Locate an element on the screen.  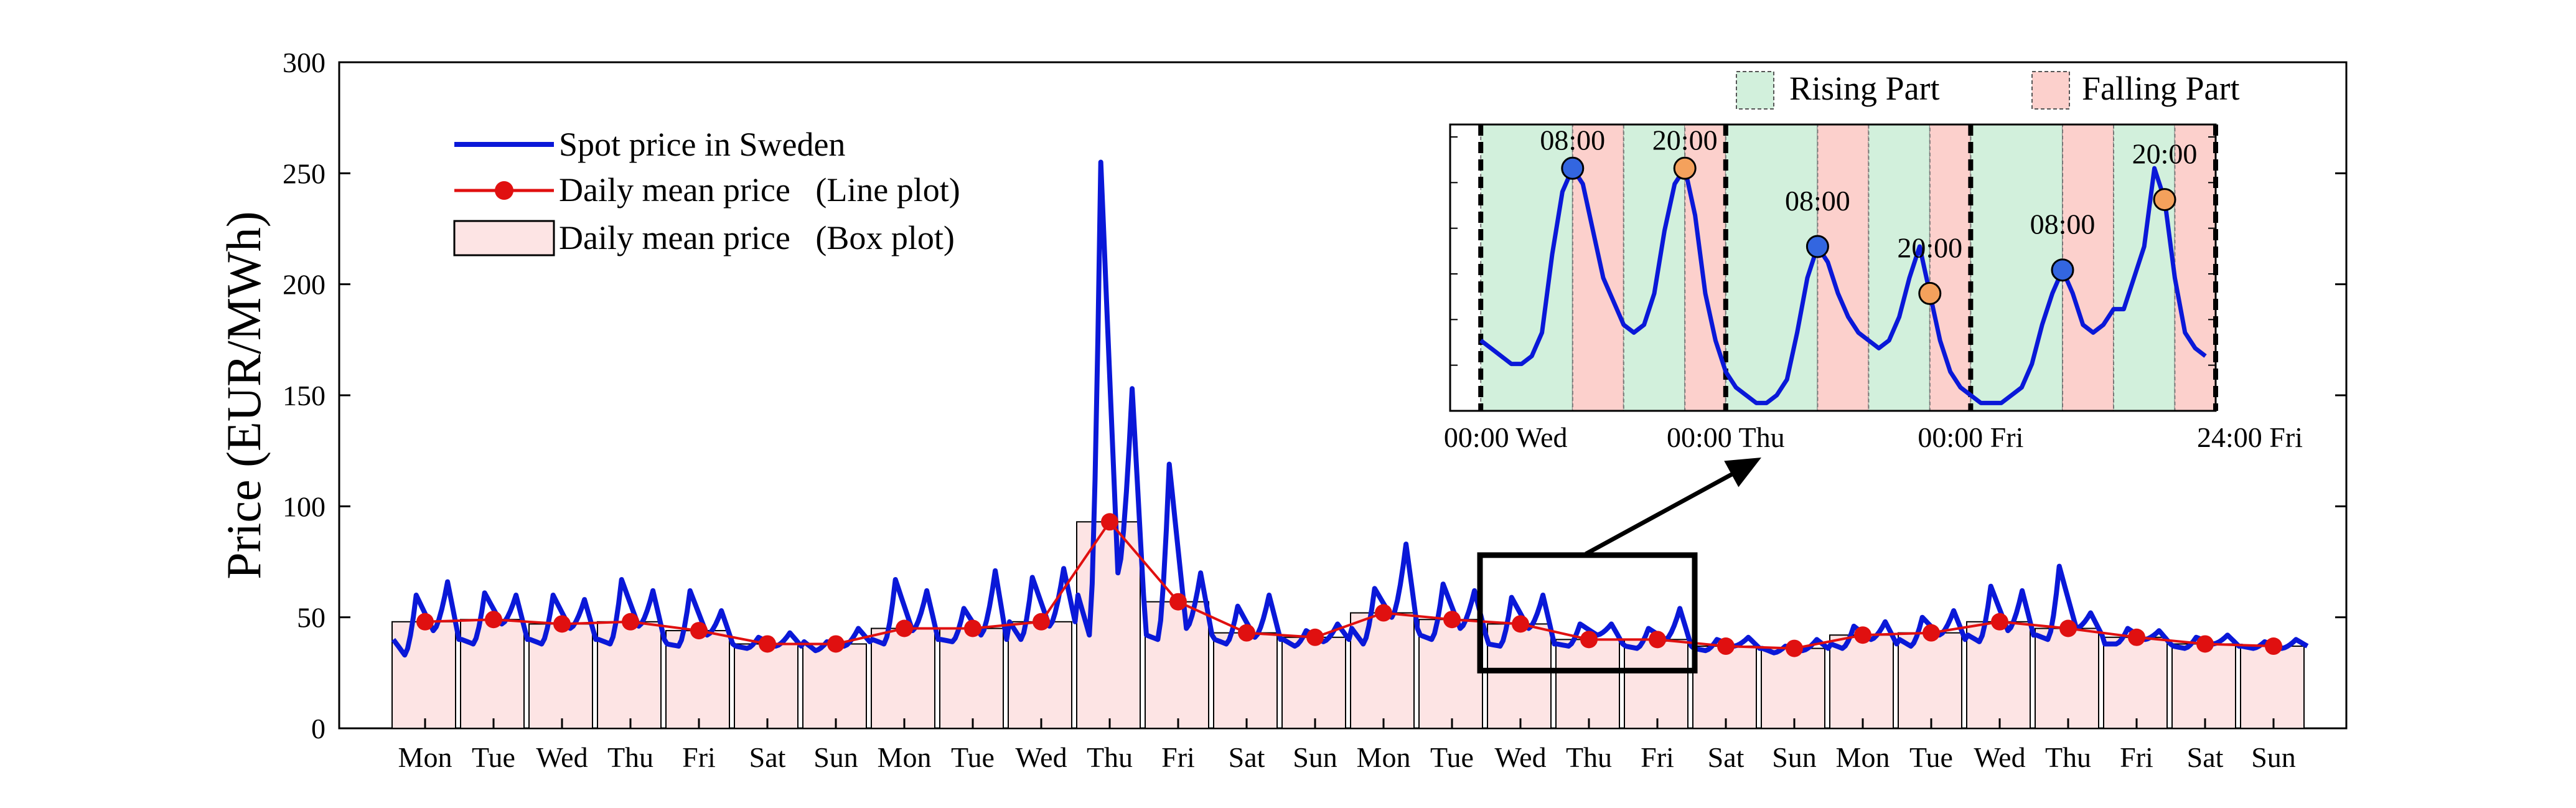
rising-swatch is located at coordinates (1755, 91).